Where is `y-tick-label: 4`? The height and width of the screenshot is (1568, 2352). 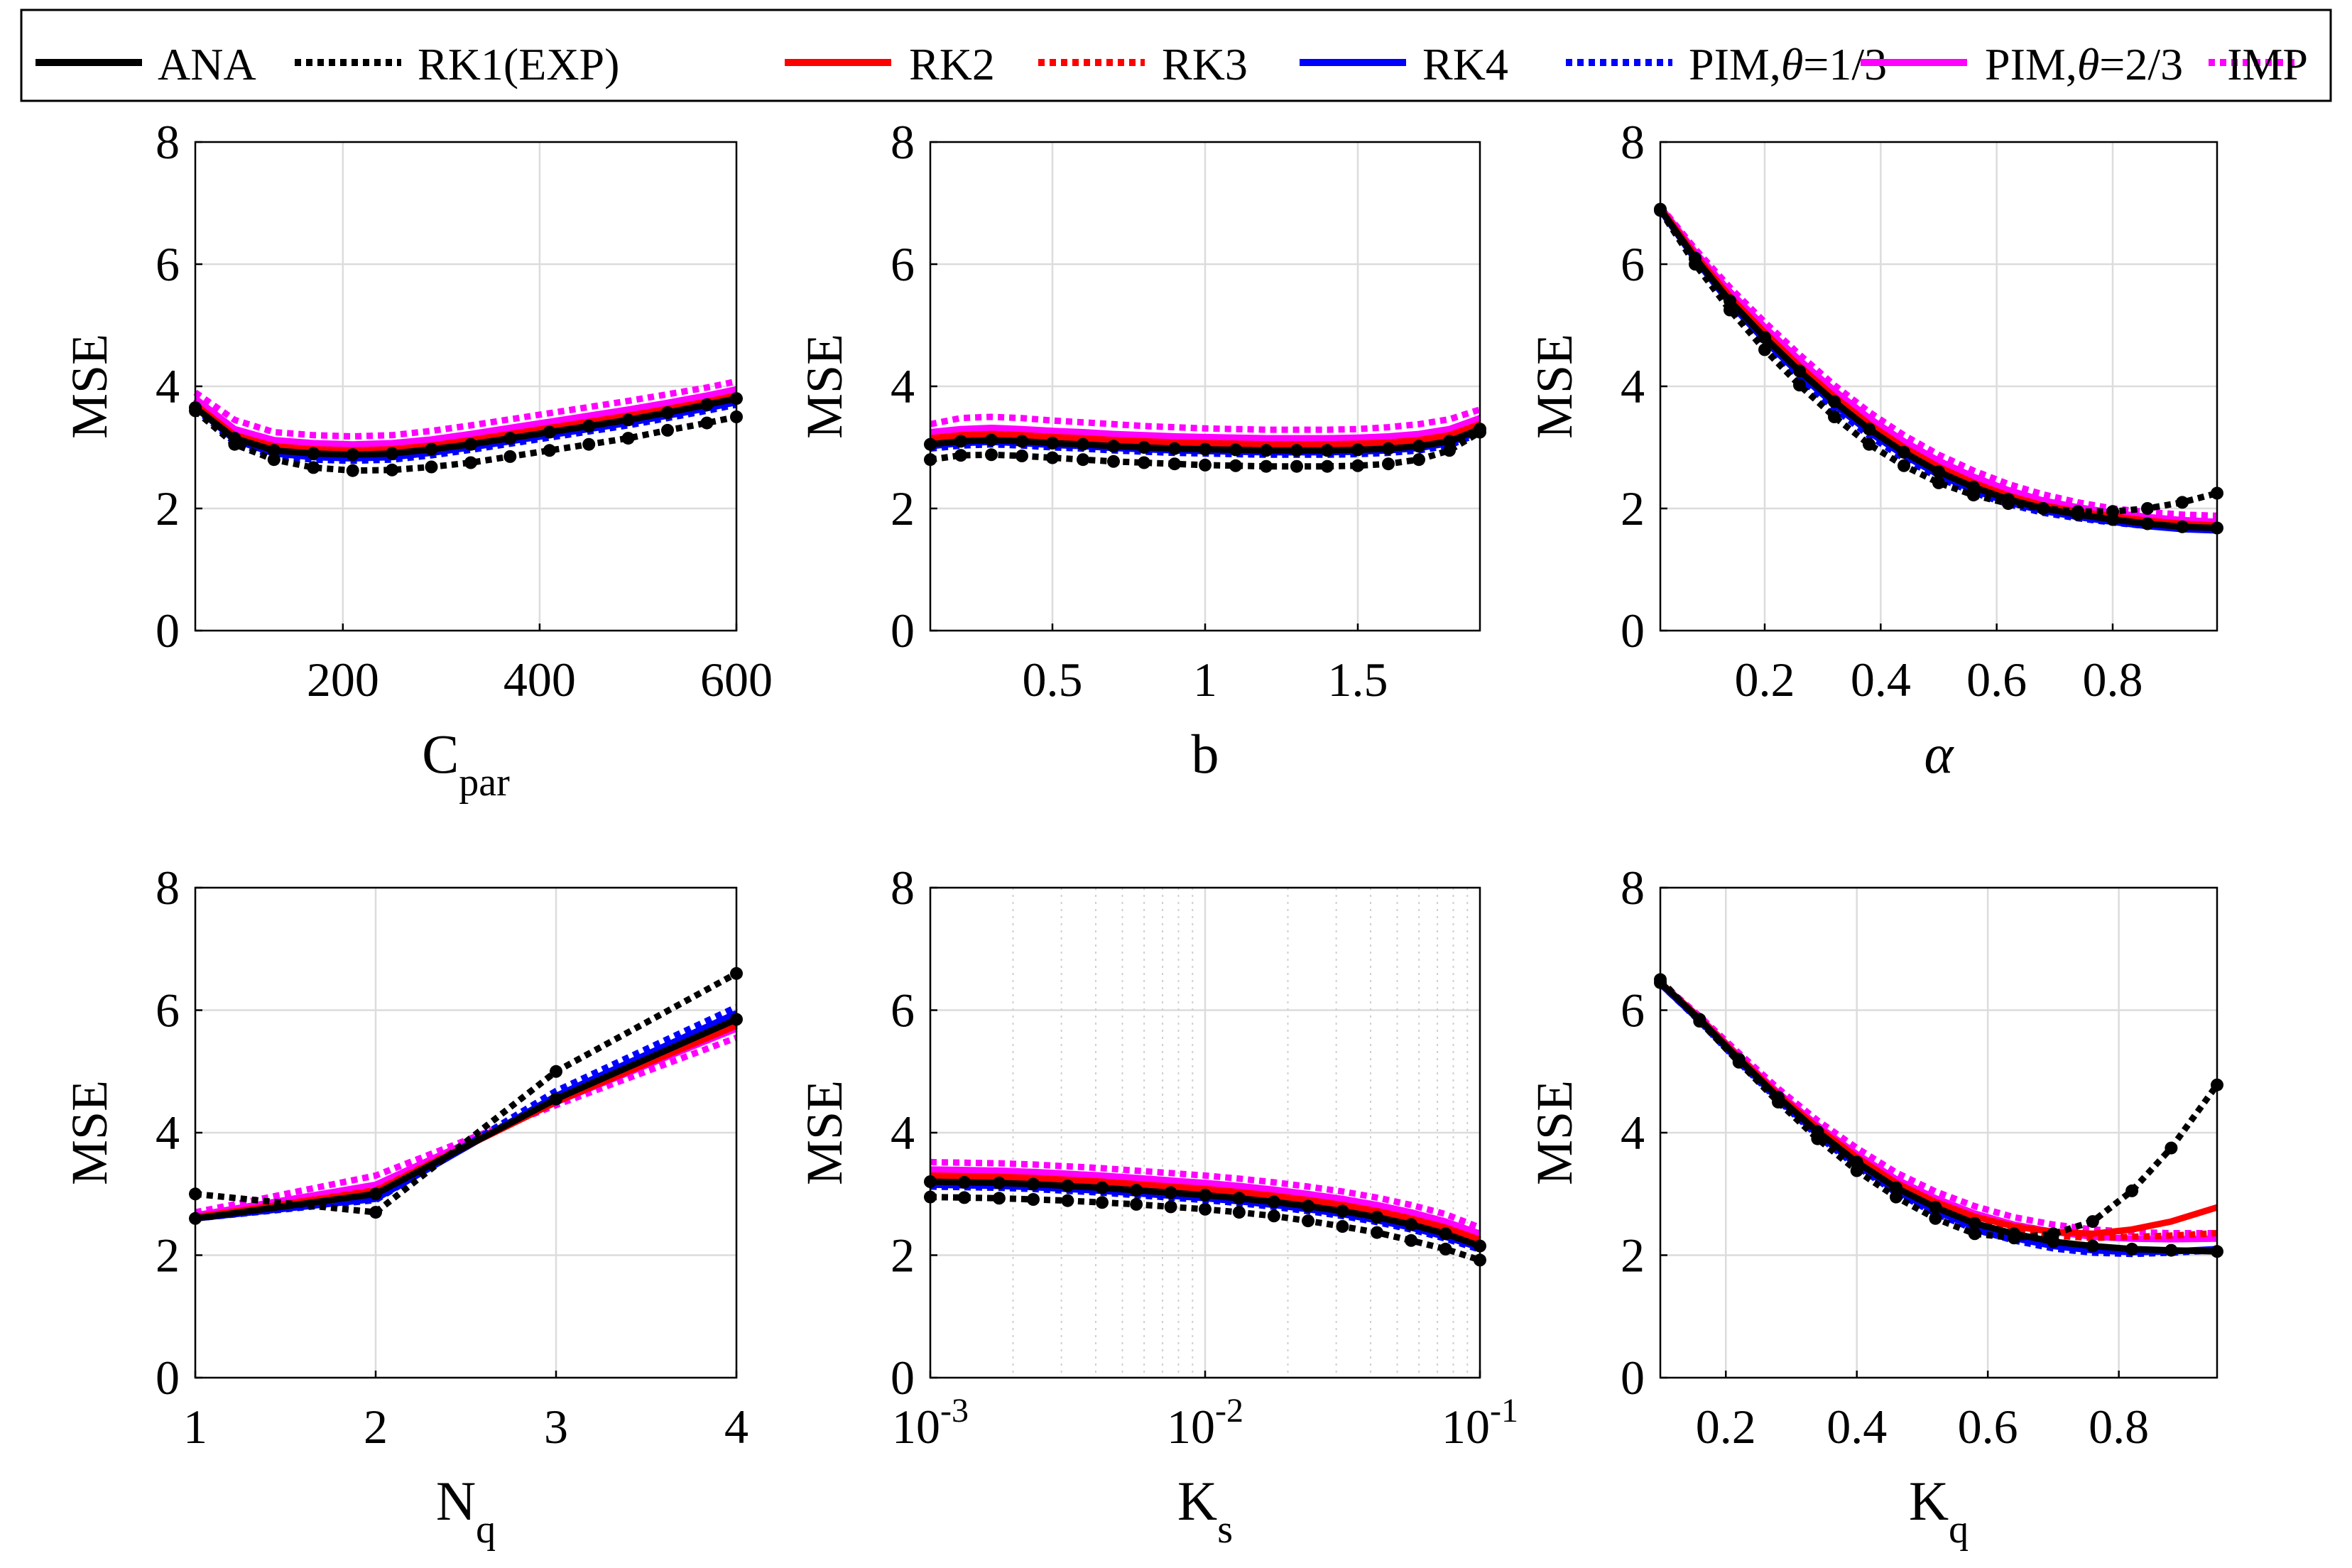
y-tick-label: 4 is located at coordinates (168, 1133).